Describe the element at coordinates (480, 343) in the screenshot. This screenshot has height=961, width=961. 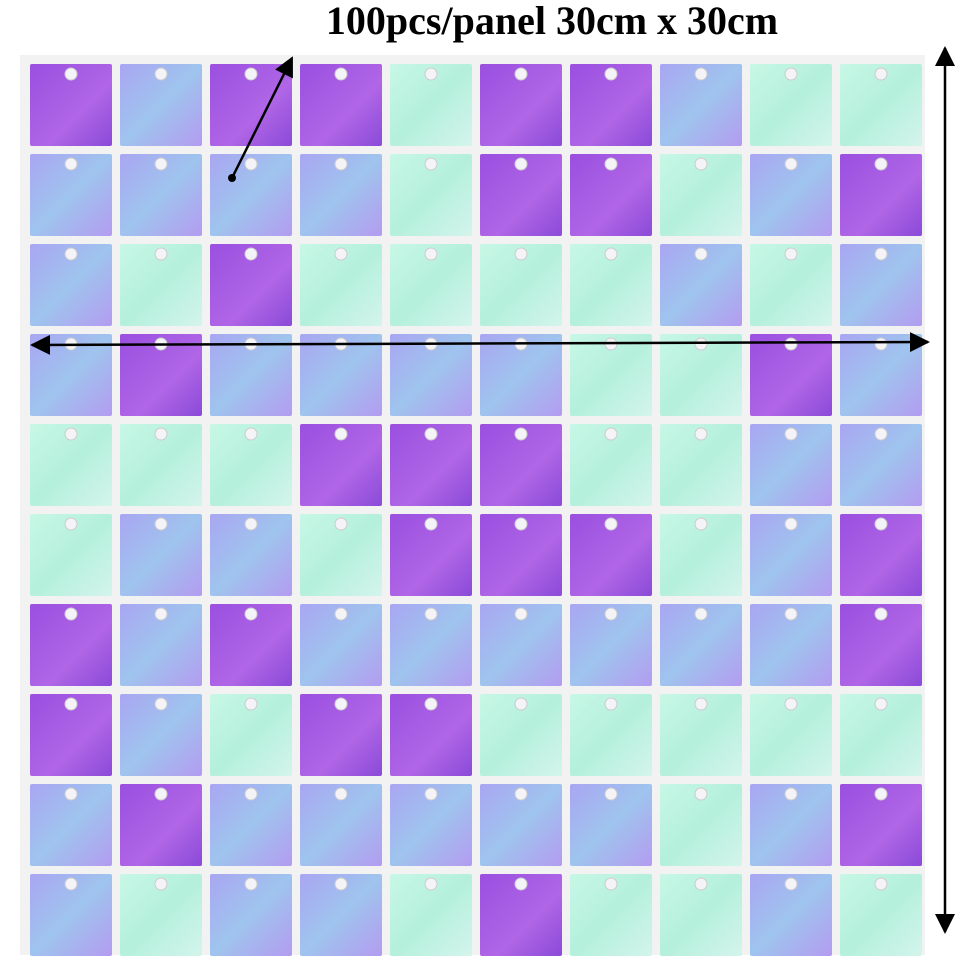
I see `width-arrow` at that location.